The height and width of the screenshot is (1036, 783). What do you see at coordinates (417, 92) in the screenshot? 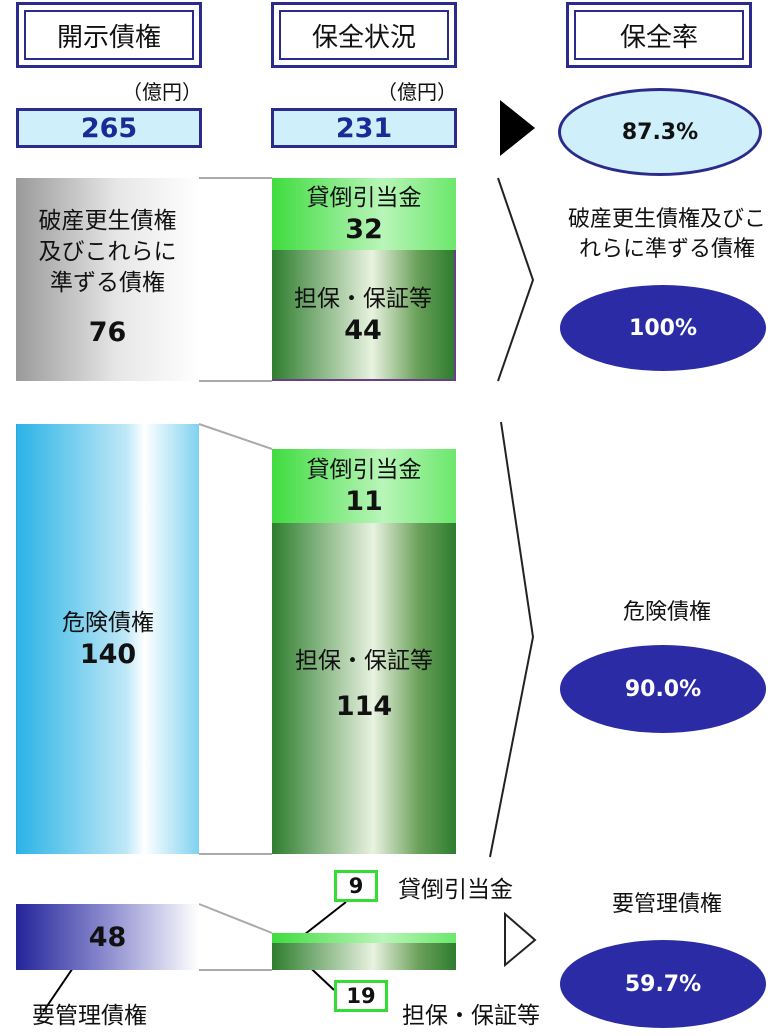
I see `unit-label-right: （億円）` at bounding box center [417, 92].